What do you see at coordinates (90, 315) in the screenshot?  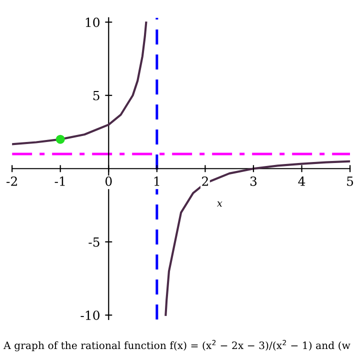 I see `y-tick-label: -10` at bounding box center [90, 315].